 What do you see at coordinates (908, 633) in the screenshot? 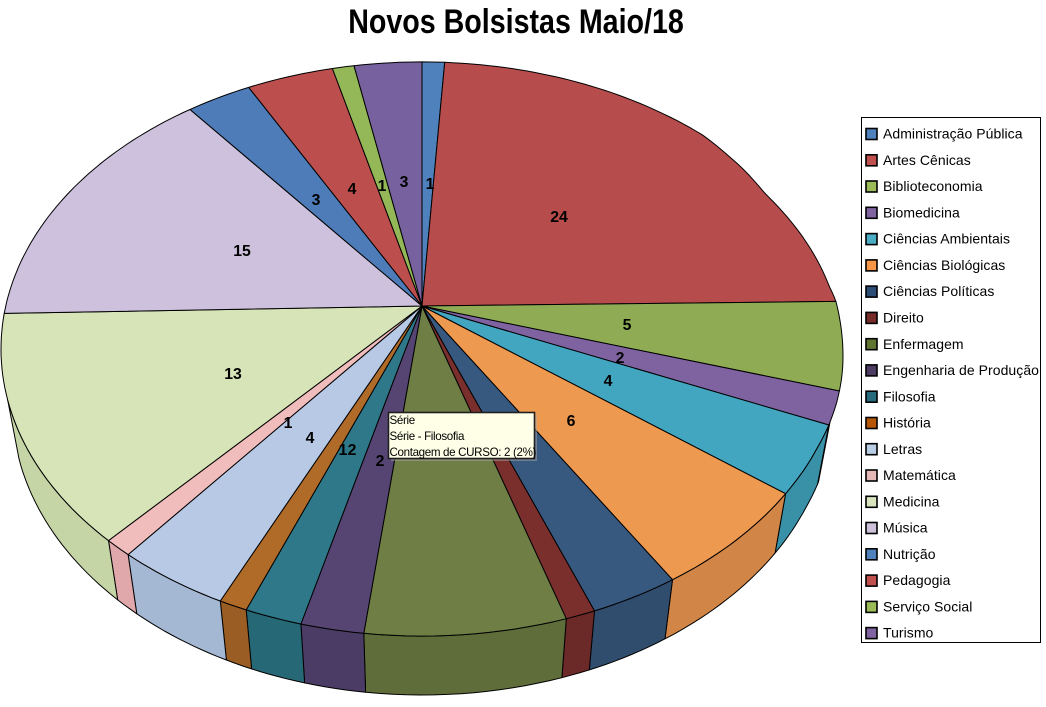
I see `svg-text: Turismo` at bounding box center [908, 633].